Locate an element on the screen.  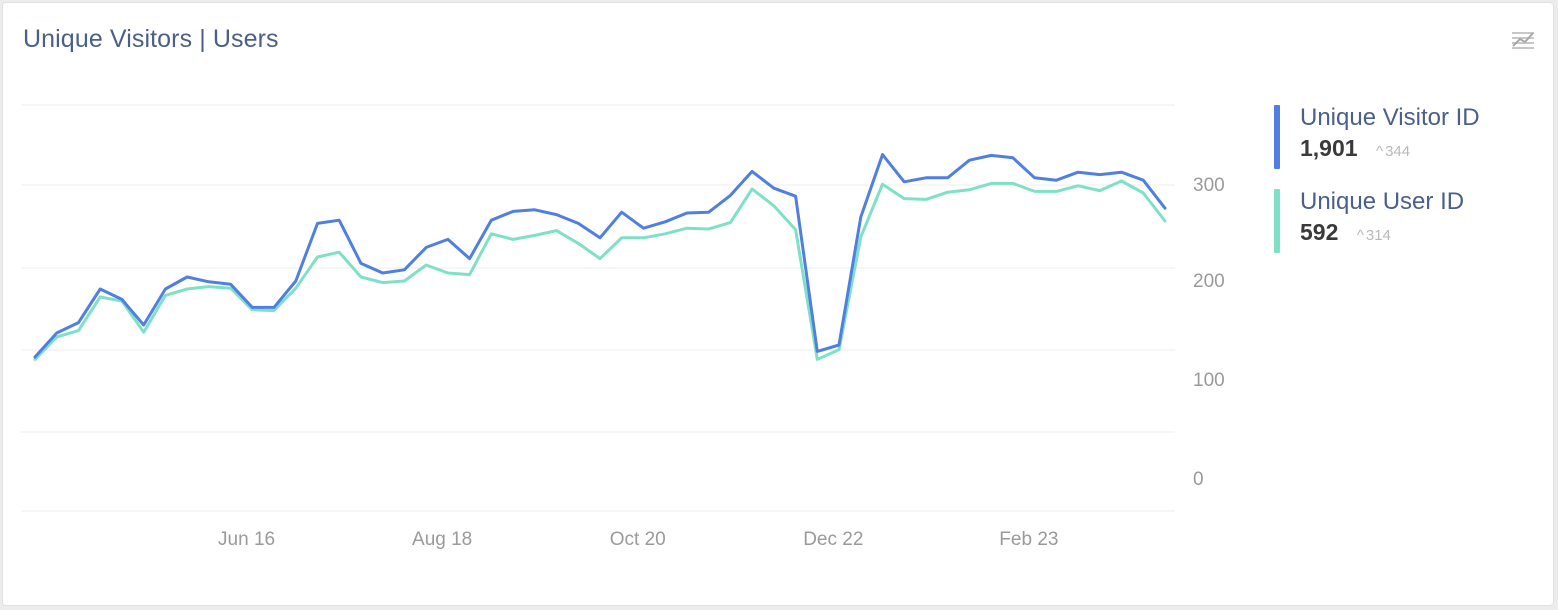
x-tick-label: Aug 18 is located at coordinates (442, 539).